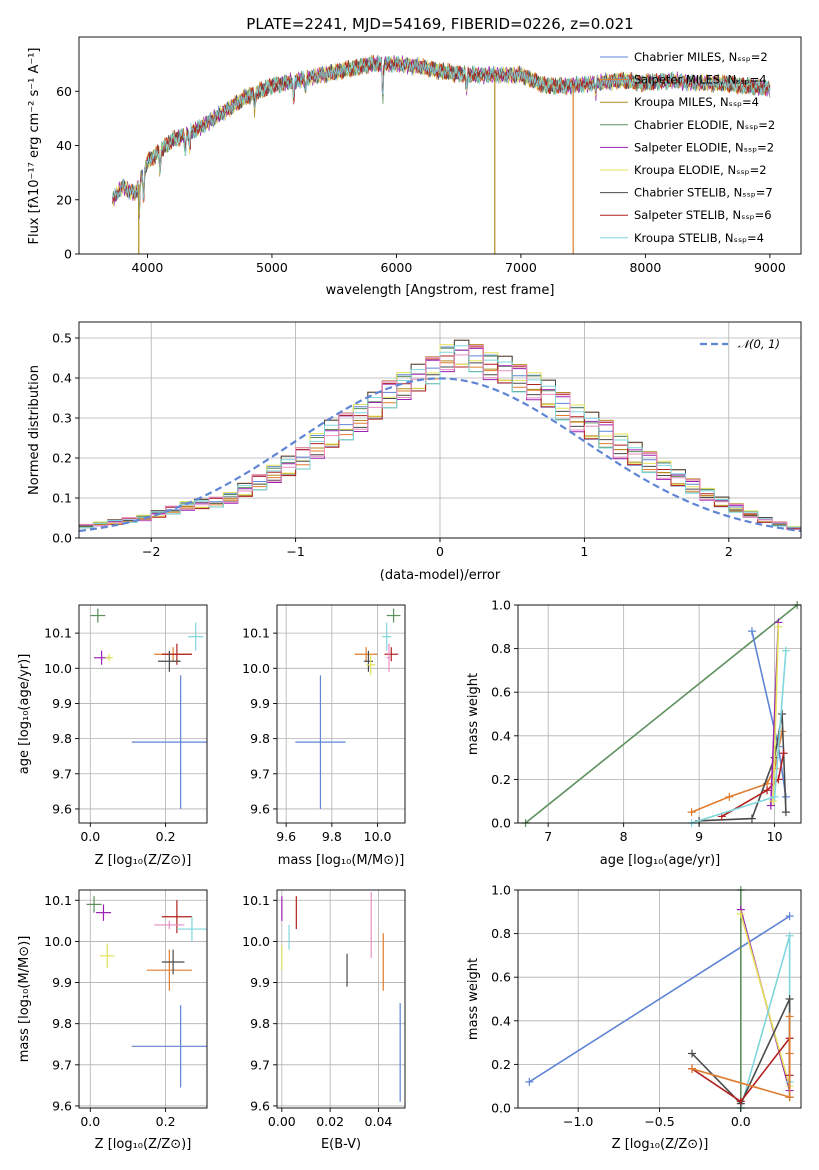  Describe the element at coordinates (64, 199) in the screenshot. I see `spectrum-ytick-label-1: 20` at that location.